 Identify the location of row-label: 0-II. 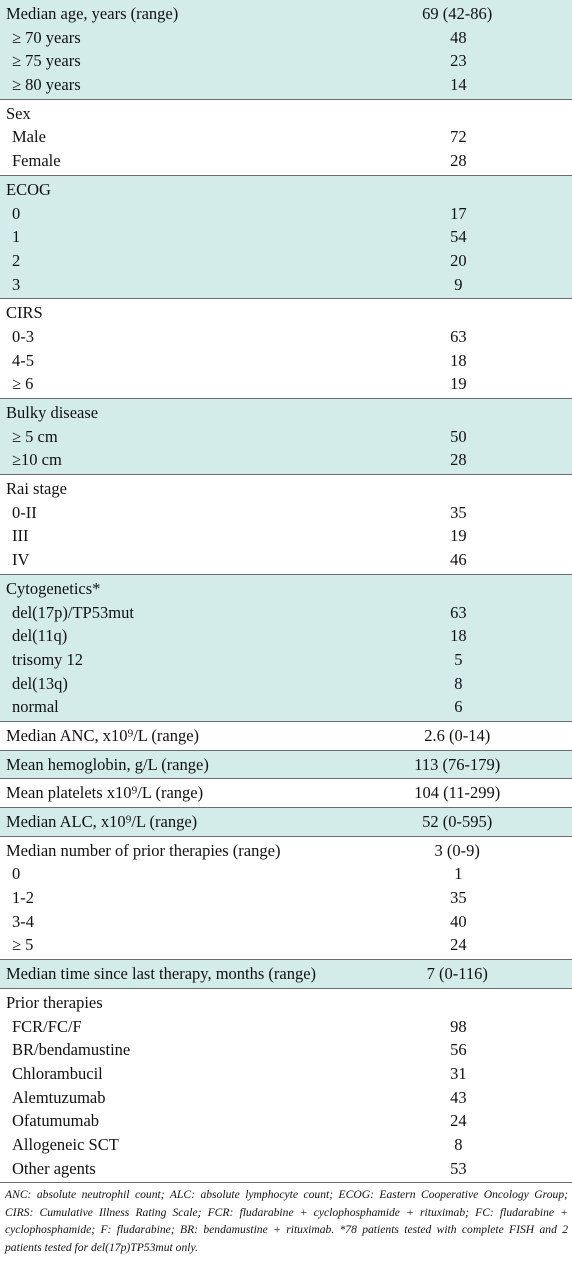
(24, 512).